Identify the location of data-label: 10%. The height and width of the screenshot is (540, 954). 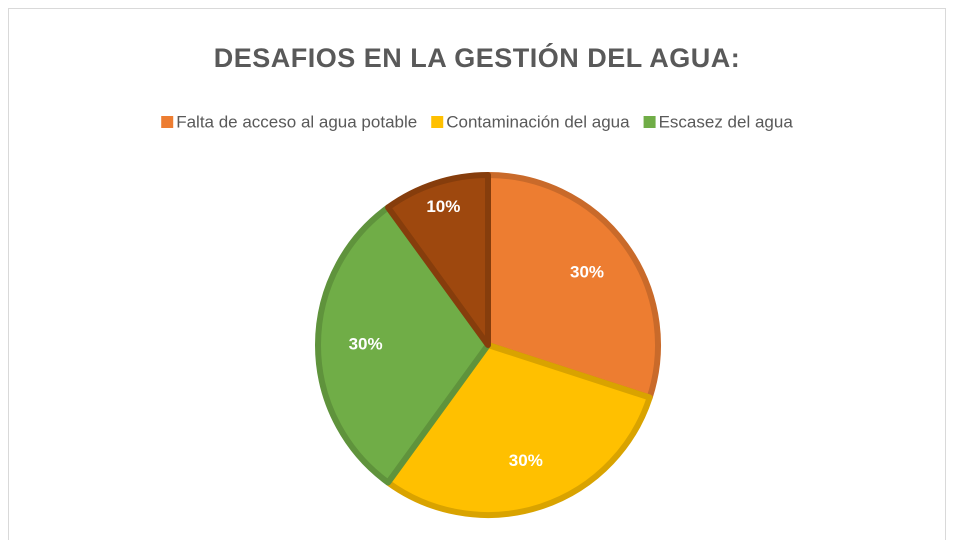
(443, 206).